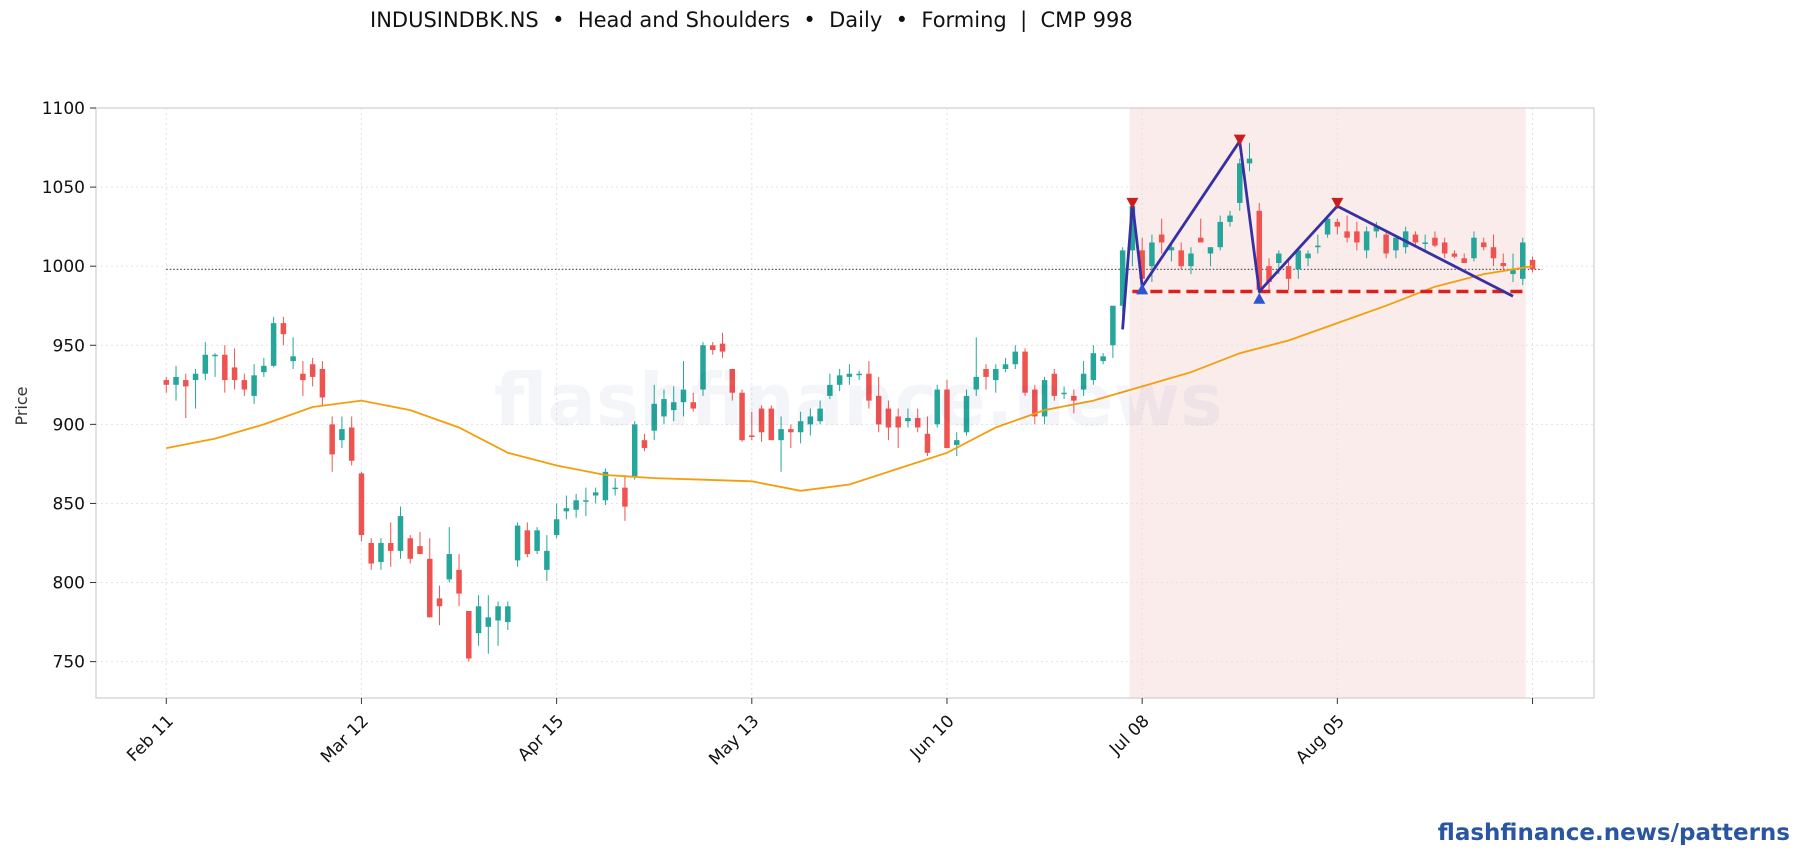 The image size is (1804, 860). Describe the element at coordinates (63, 188) in the screenshot. I see `y-tick-label: 1050` at that location.